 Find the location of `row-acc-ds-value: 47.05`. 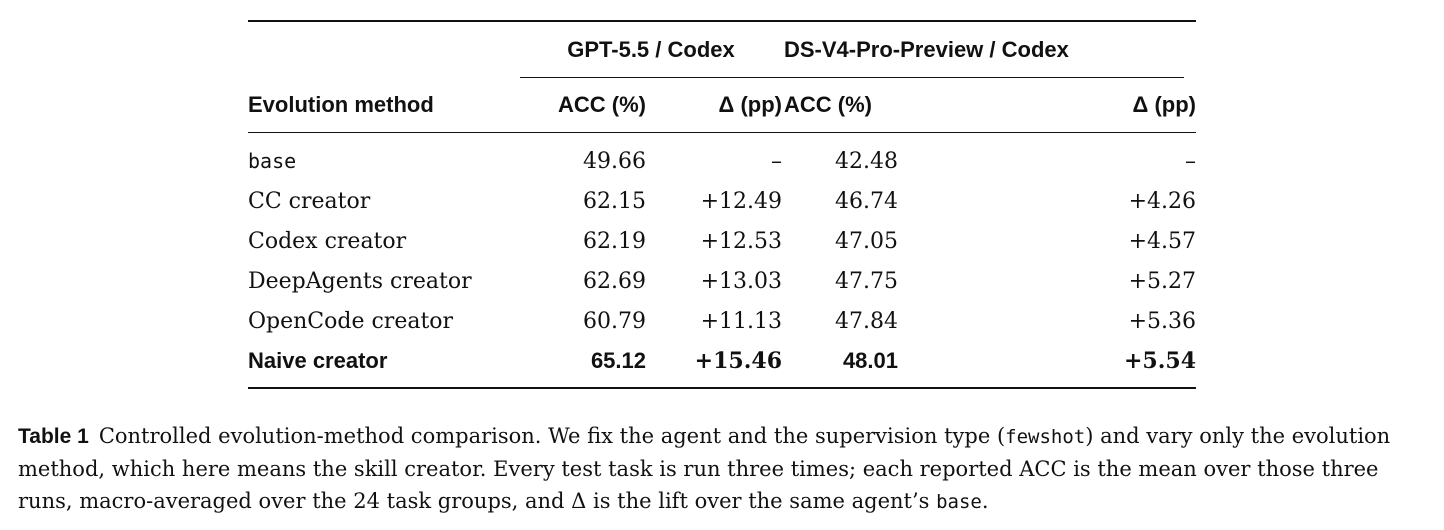

row-acc-ds-value: 47.05 is located at coordinates (866, 241).